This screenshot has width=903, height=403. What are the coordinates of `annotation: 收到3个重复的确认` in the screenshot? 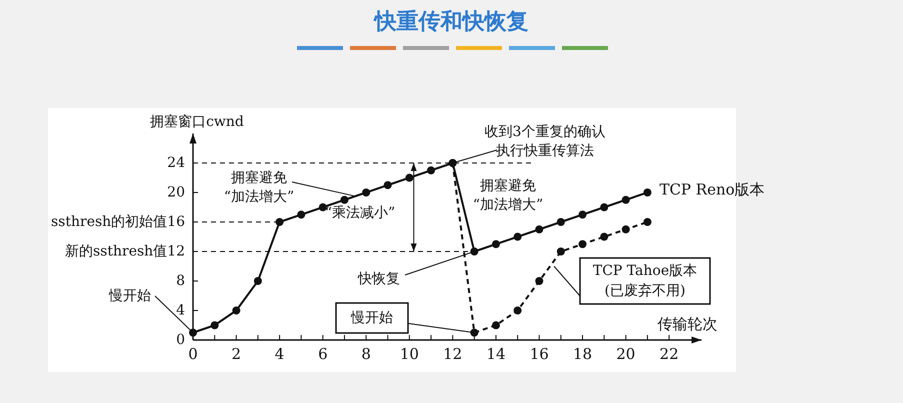 It's located at (545, 132).